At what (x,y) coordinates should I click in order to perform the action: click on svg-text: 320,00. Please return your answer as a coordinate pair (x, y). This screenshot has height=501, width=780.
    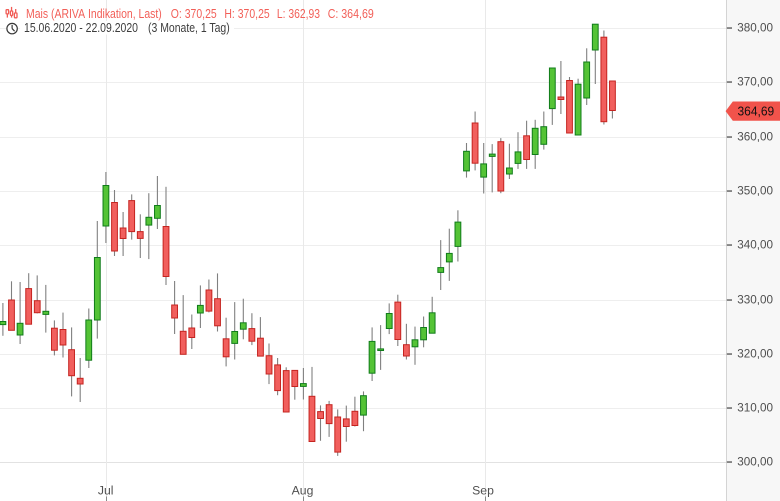
    Looking at the image, I should click on (755, 354).